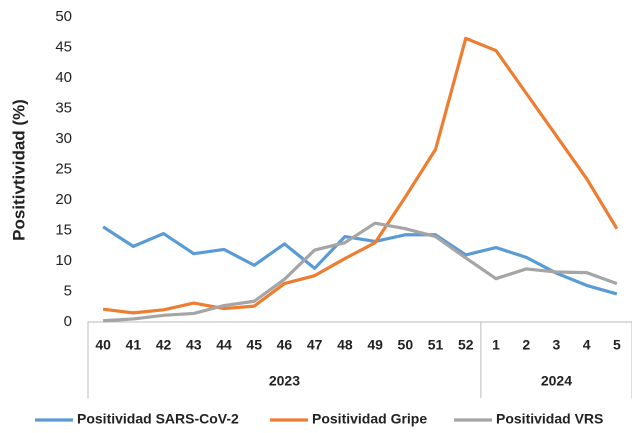  I want to click on x-tick-label: 50, so click(406, 345).